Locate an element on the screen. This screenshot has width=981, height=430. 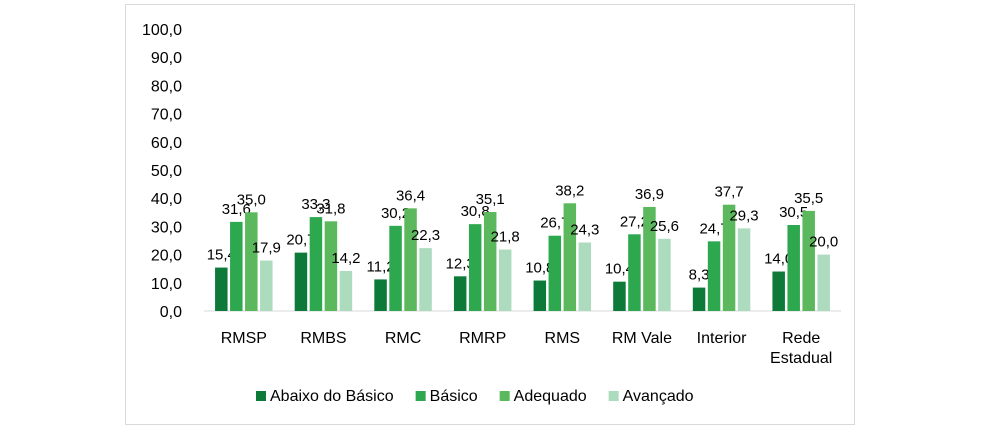
data-label: 21,8 is located at coordinates (505, 237).